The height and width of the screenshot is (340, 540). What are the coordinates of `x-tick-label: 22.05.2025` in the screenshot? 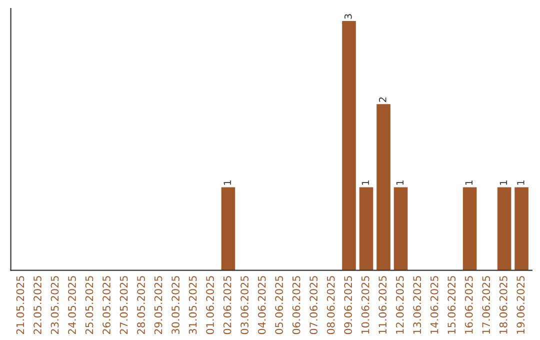 It's located at (38, 305).